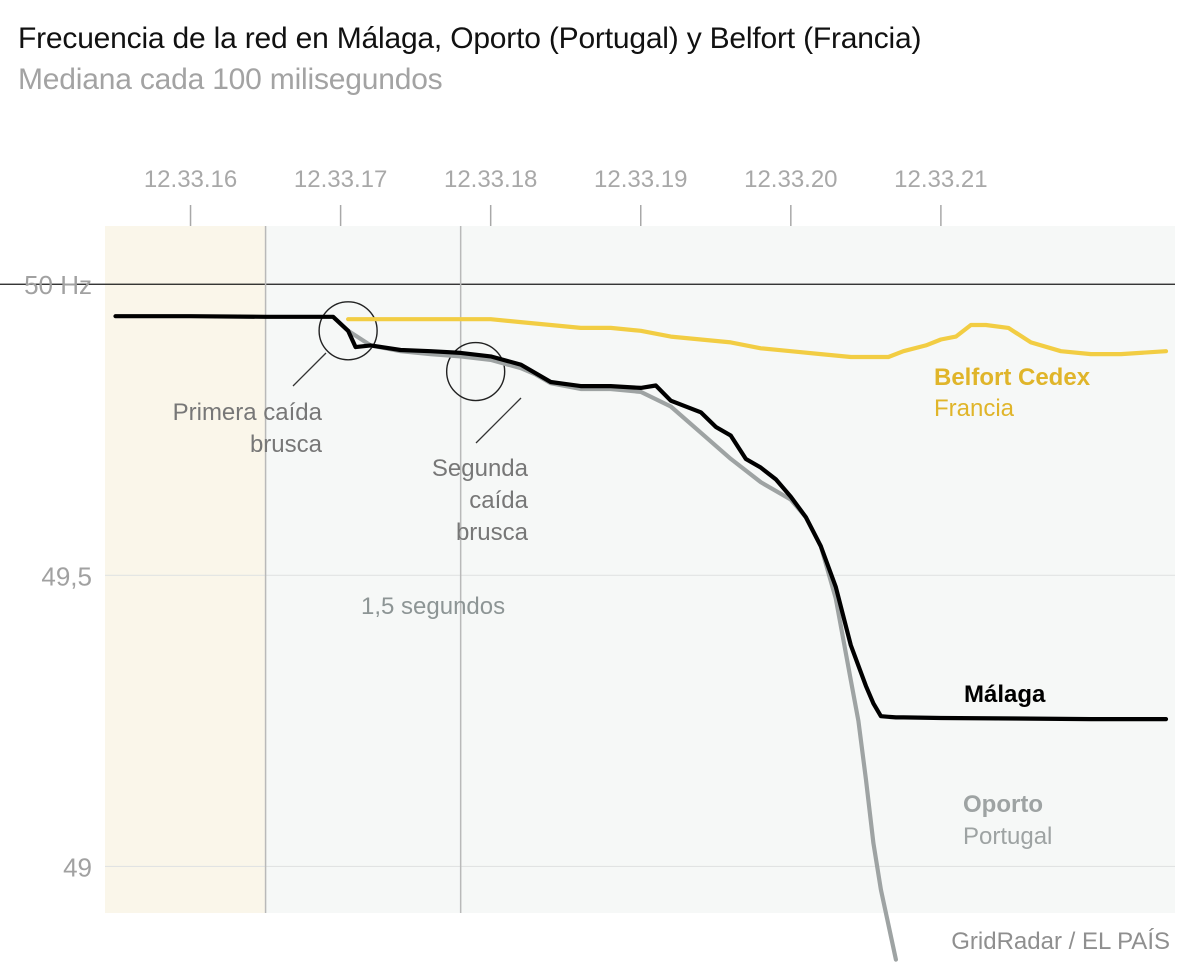  Describe the element at coordinates (433, 606) in the screenshot. I see `interval-label: 1,5 segundos` at that location.